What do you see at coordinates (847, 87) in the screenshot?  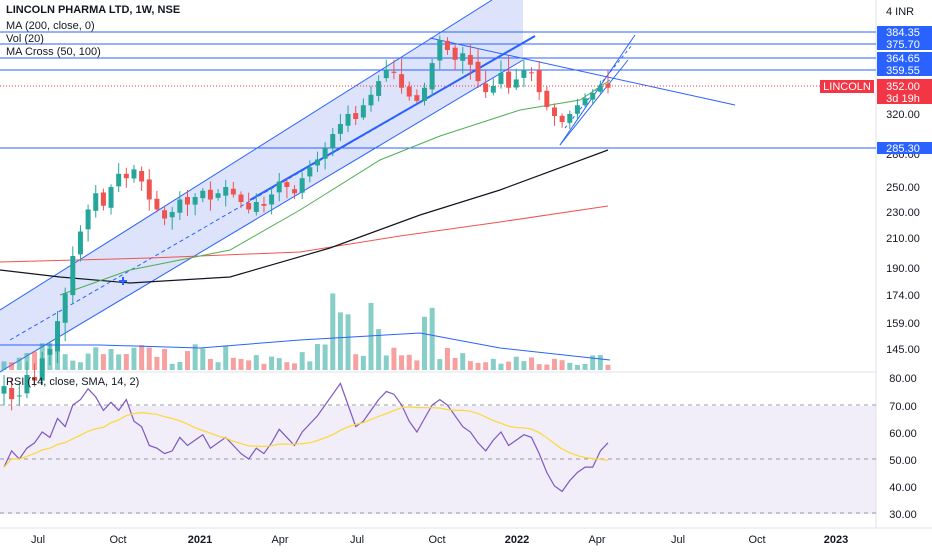 I see `symbol-tag: LINCOLN` at bounding box center [847, 87].